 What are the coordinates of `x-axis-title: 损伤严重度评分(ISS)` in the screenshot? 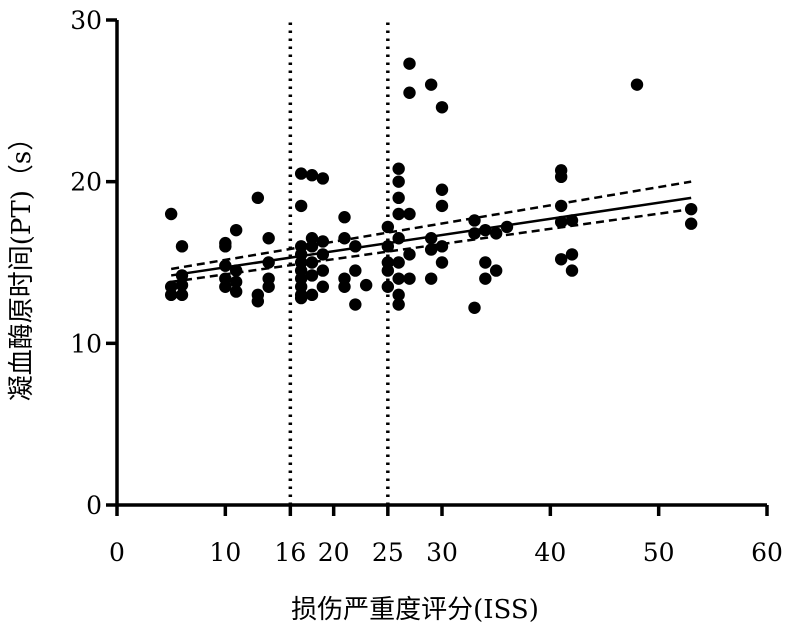 It's located at (415, 610).